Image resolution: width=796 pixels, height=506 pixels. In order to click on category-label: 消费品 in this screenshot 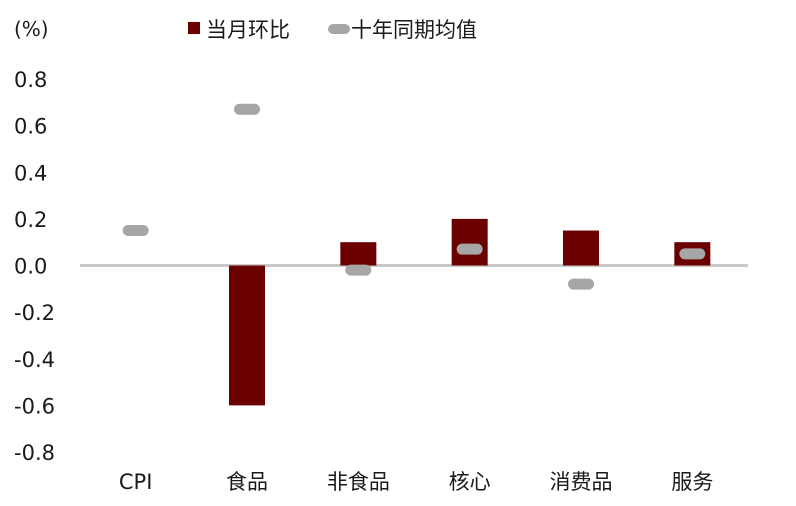, I will do `click(581, 482)`.